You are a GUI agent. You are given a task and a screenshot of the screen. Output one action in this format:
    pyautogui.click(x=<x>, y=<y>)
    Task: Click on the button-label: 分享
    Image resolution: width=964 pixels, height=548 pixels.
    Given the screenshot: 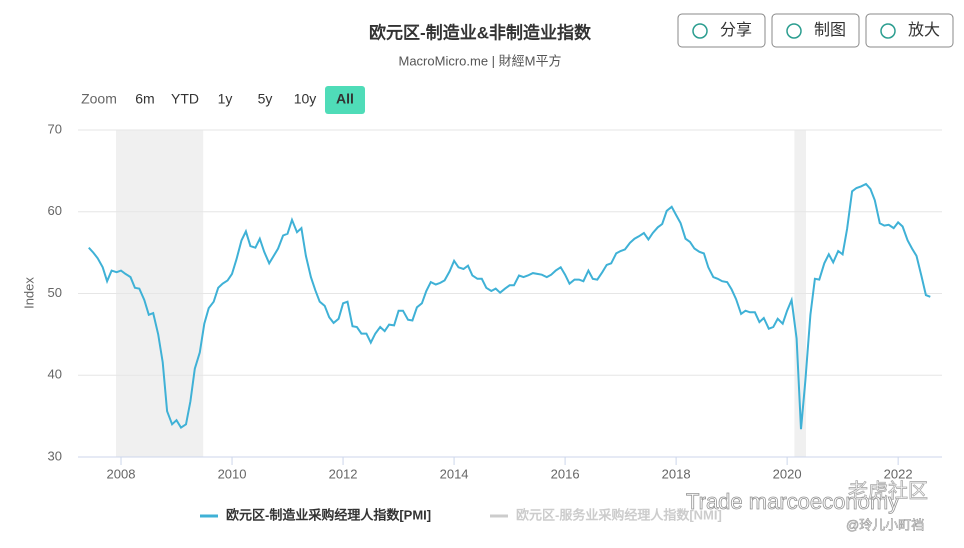 What is the action you would take?
    pyautogui.click(x=736, y=30)
    